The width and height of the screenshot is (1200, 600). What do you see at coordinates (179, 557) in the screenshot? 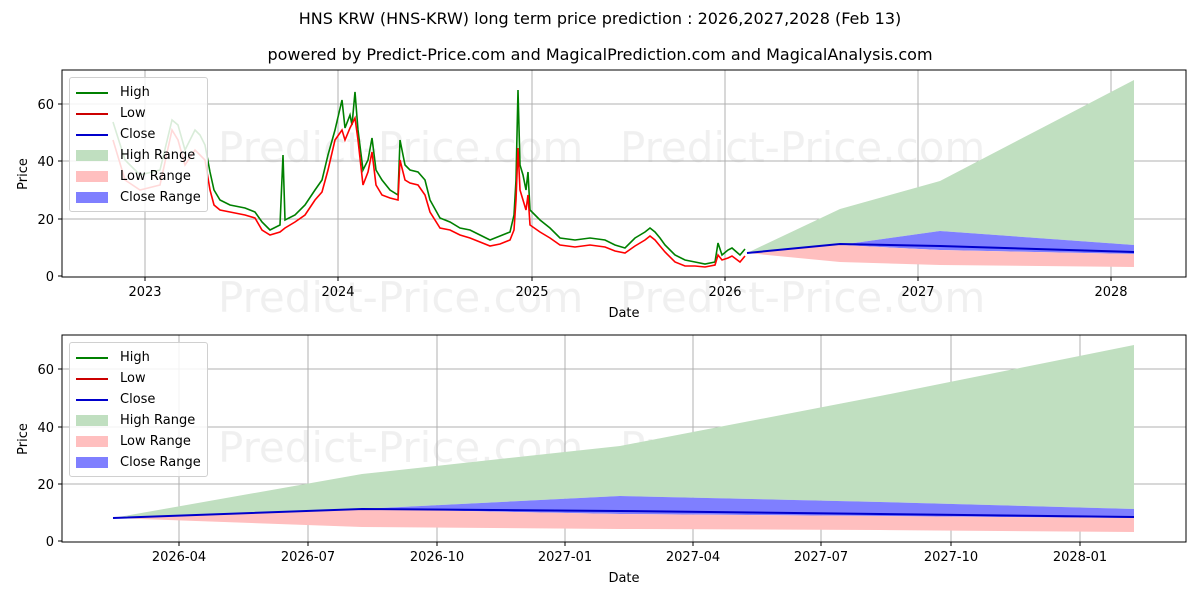
I see `x-tick-label: 2026-04` at bounding box center [179, 557].